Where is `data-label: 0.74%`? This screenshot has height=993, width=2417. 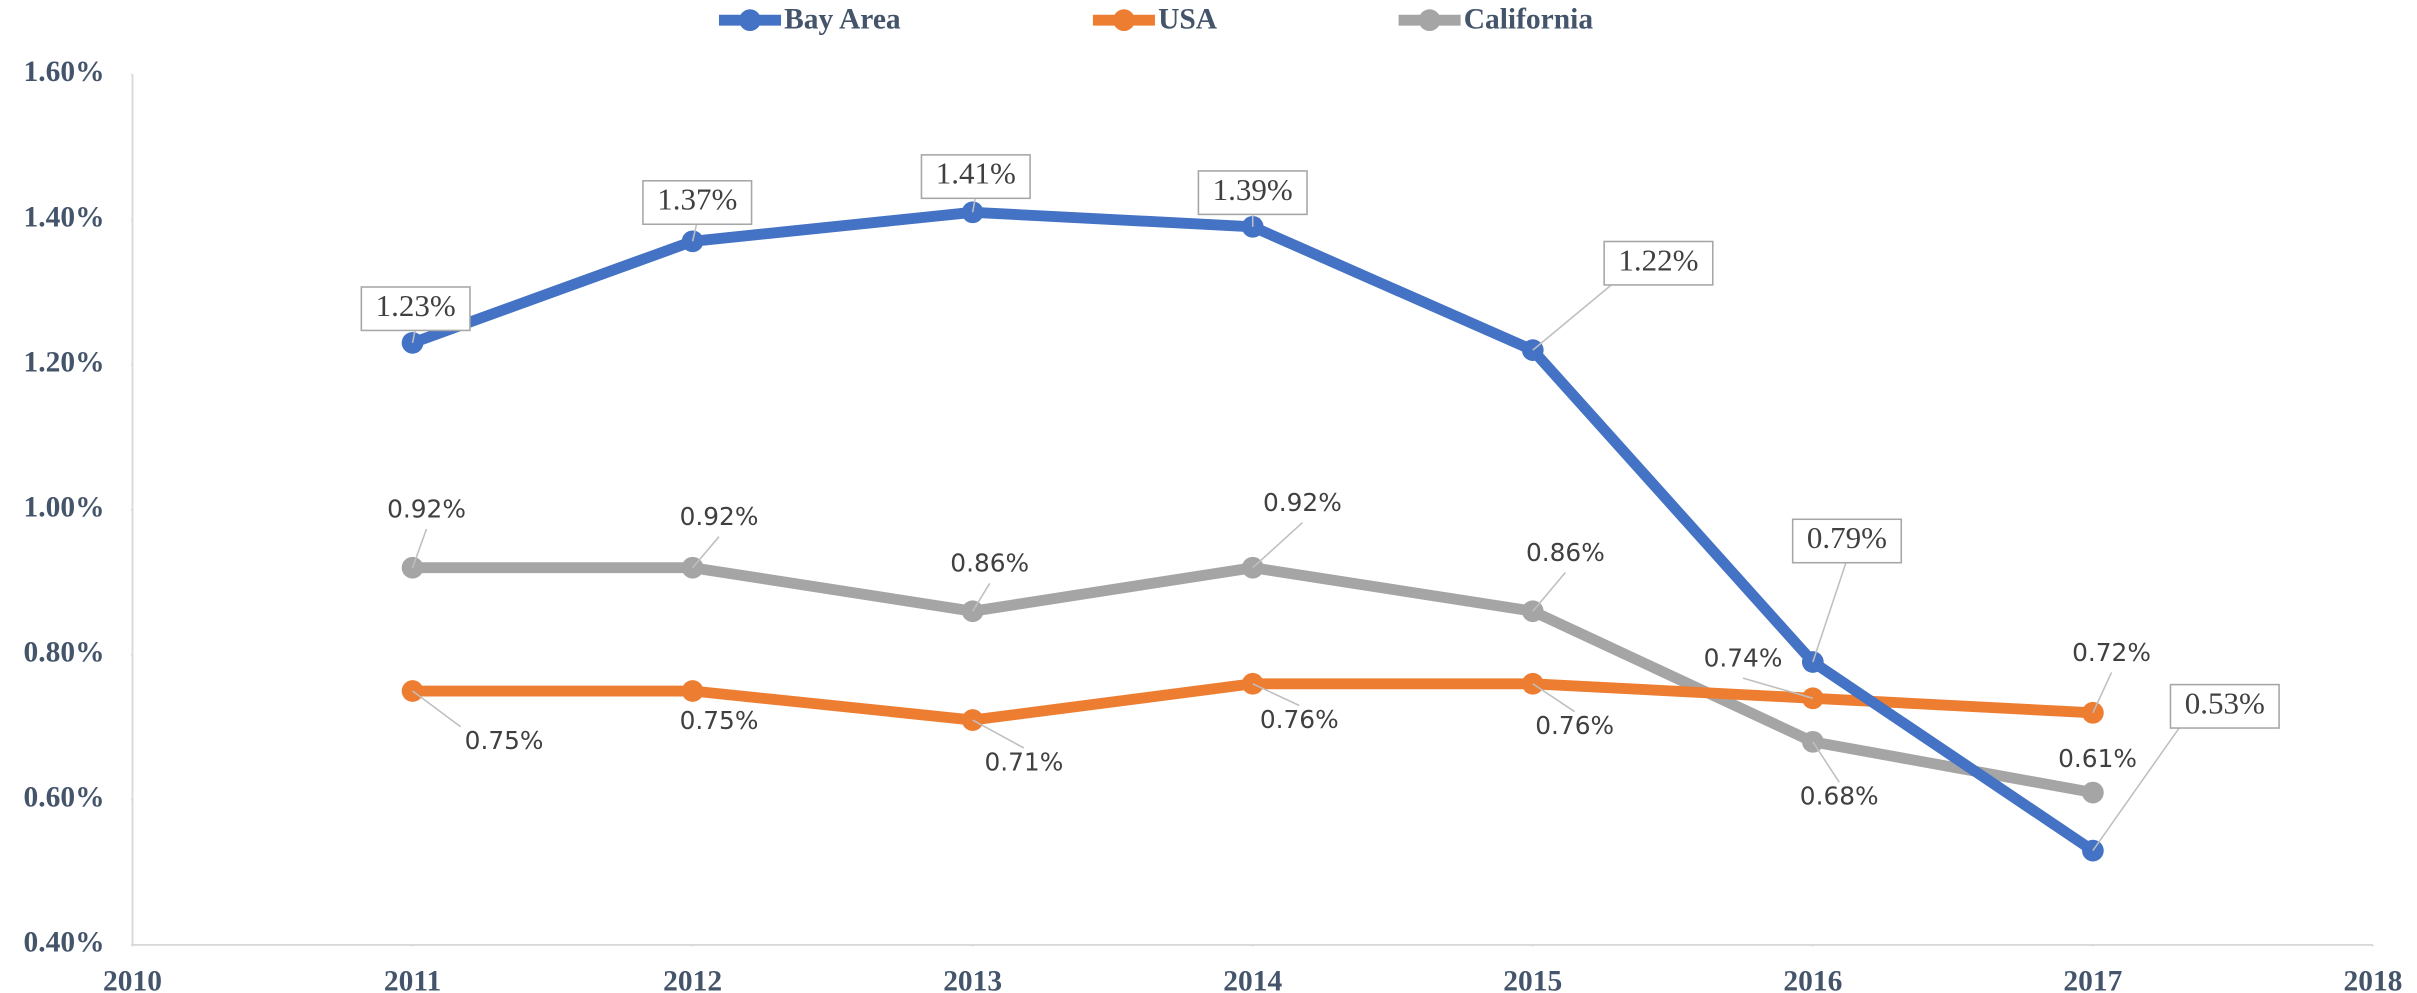
data-label: 0.74% is located at coordinates (1743, 657).